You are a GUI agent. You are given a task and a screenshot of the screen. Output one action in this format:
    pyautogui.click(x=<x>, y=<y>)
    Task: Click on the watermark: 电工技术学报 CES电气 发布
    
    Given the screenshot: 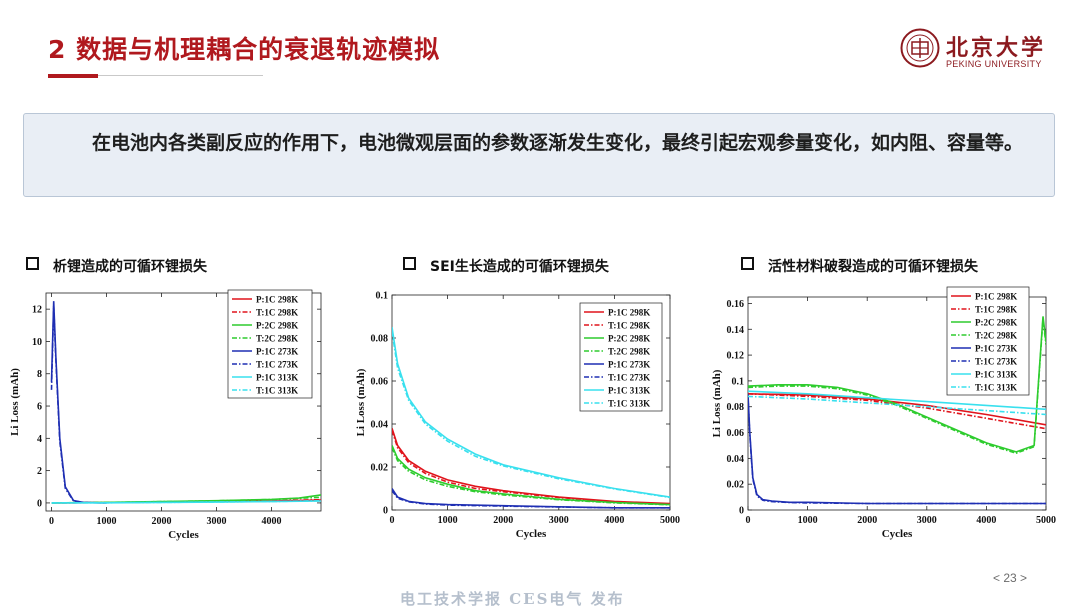 What is the action you would take?
    pyautogui.click(x=512, y=599)
    